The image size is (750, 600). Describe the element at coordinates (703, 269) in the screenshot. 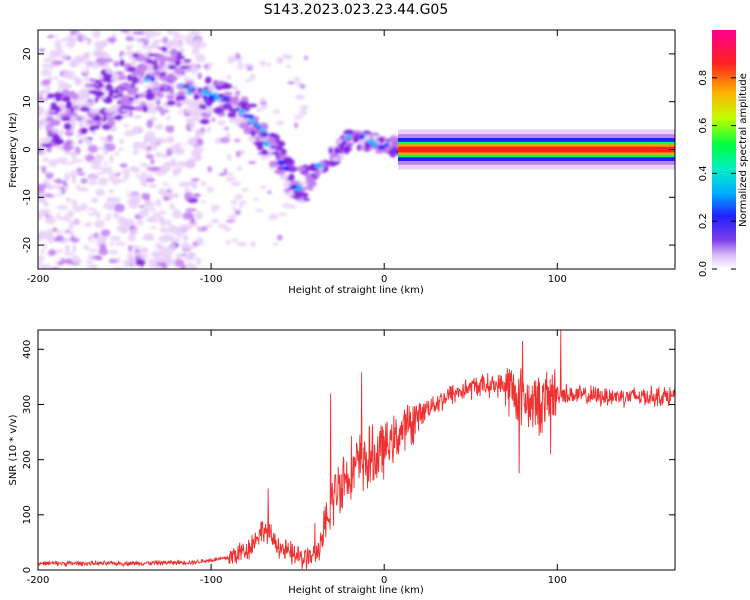

I see `colorbar-tick-label: 0.0` at that location.